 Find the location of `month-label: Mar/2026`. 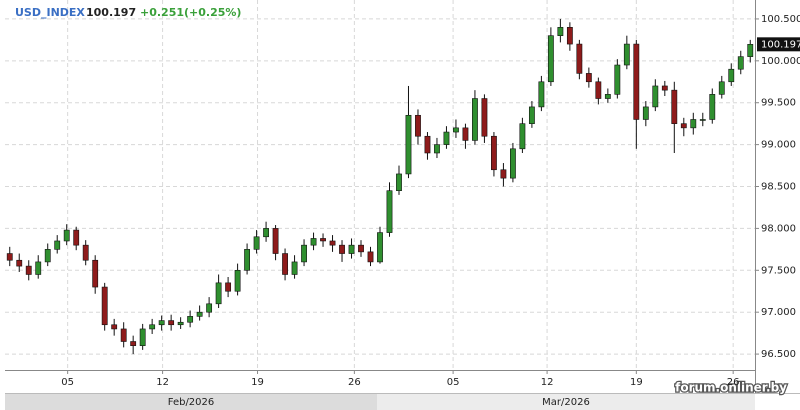

month-label: Mar/2026 is located at coordinates (566, 402).